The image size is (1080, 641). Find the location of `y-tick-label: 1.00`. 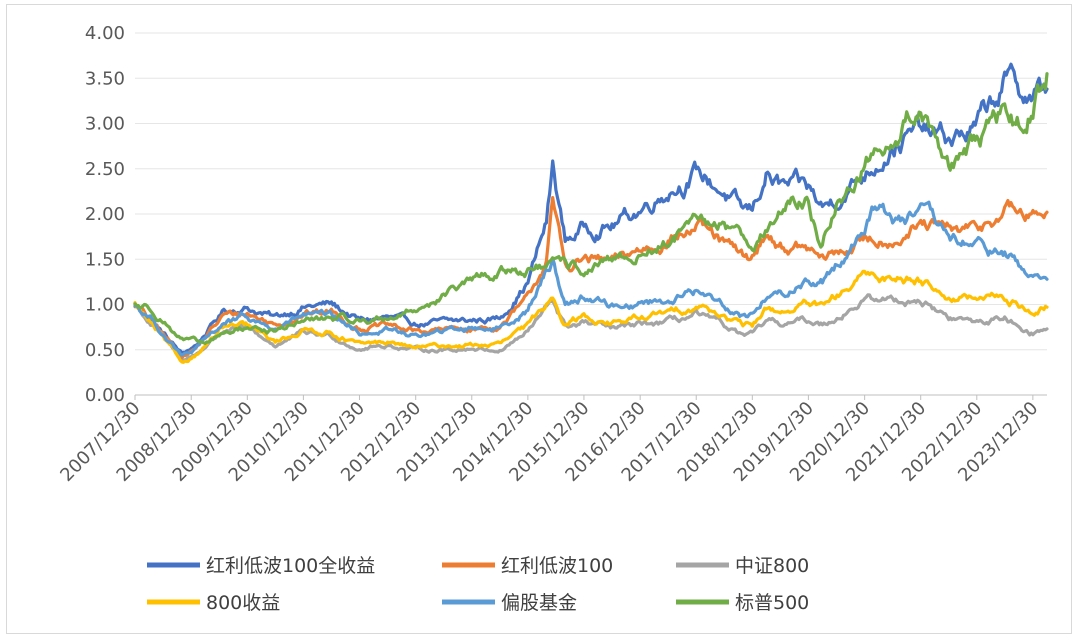

y-tick-label: 1.00 is located at coordinates (105, 305).